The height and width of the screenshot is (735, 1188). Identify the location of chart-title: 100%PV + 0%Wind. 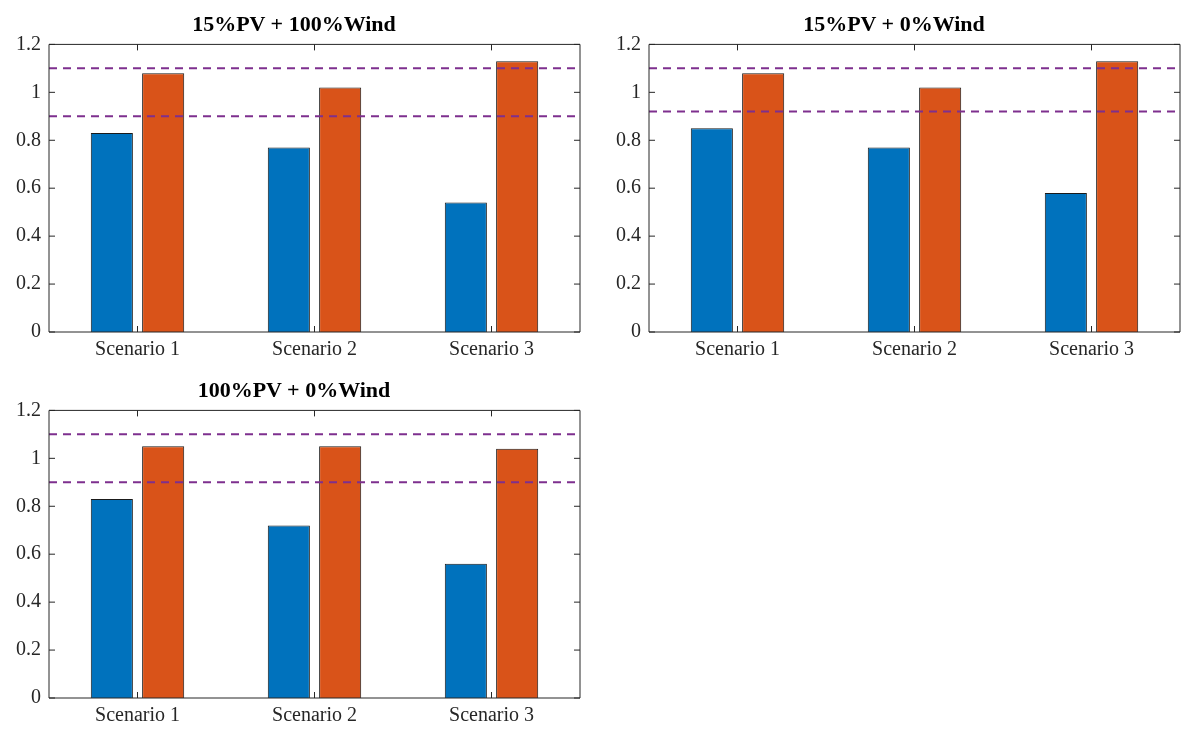
(294, 389).